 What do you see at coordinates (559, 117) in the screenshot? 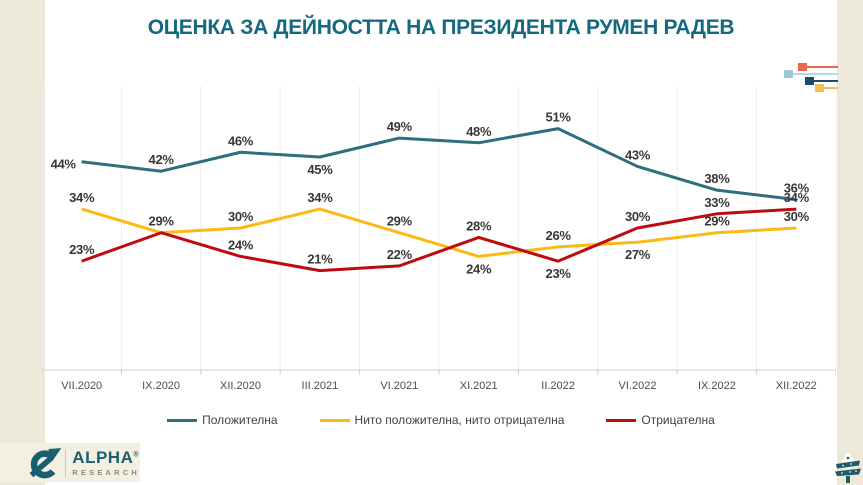
I see `svg-text: 51%` at bounding box center [559, 117].